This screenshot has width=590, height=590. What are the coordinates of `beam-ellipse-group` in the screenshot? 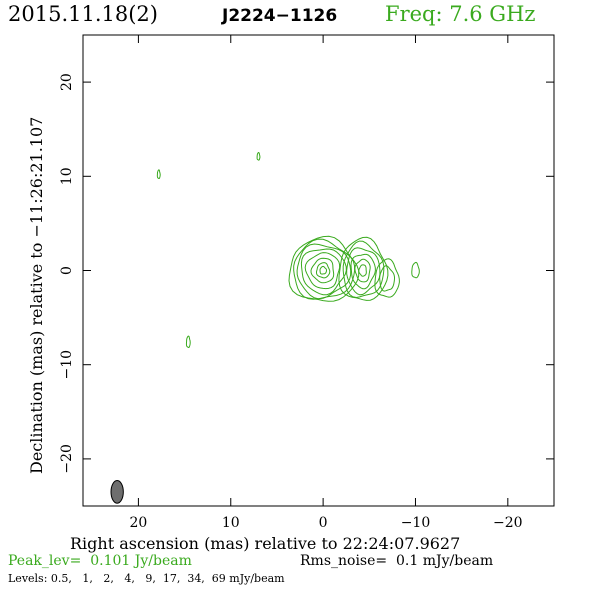 It's located at (117, 492).